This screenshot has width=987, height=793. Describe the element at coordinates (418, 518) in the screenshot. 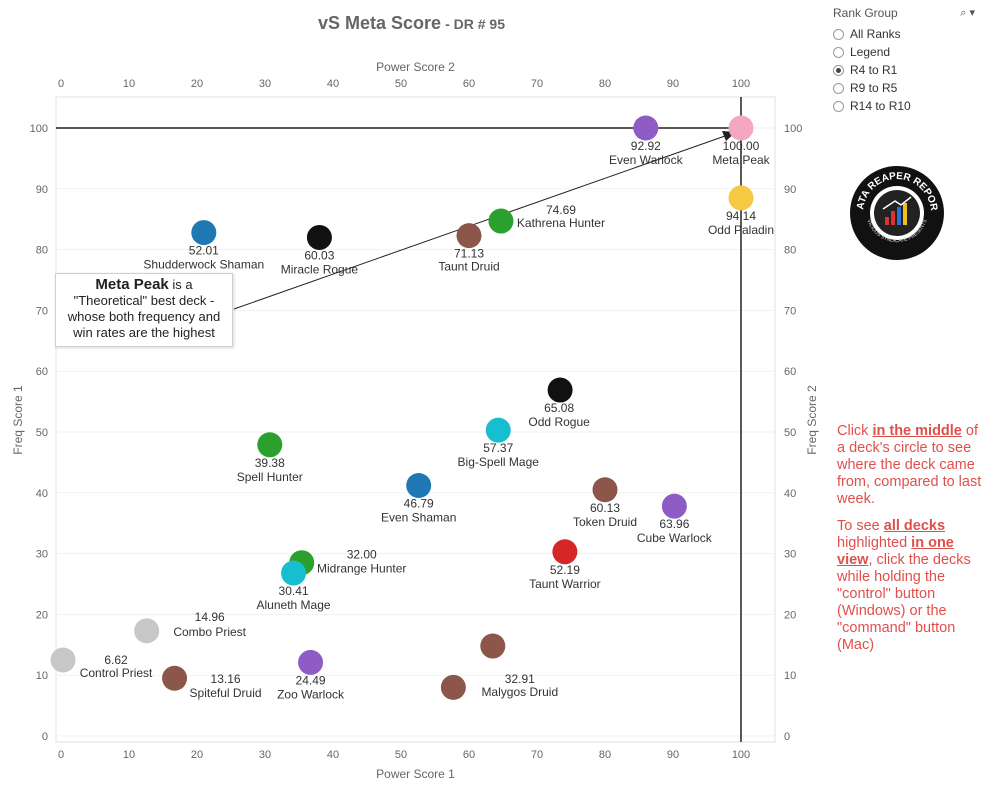

I see `data-label-name: Even Shaman` at that location.